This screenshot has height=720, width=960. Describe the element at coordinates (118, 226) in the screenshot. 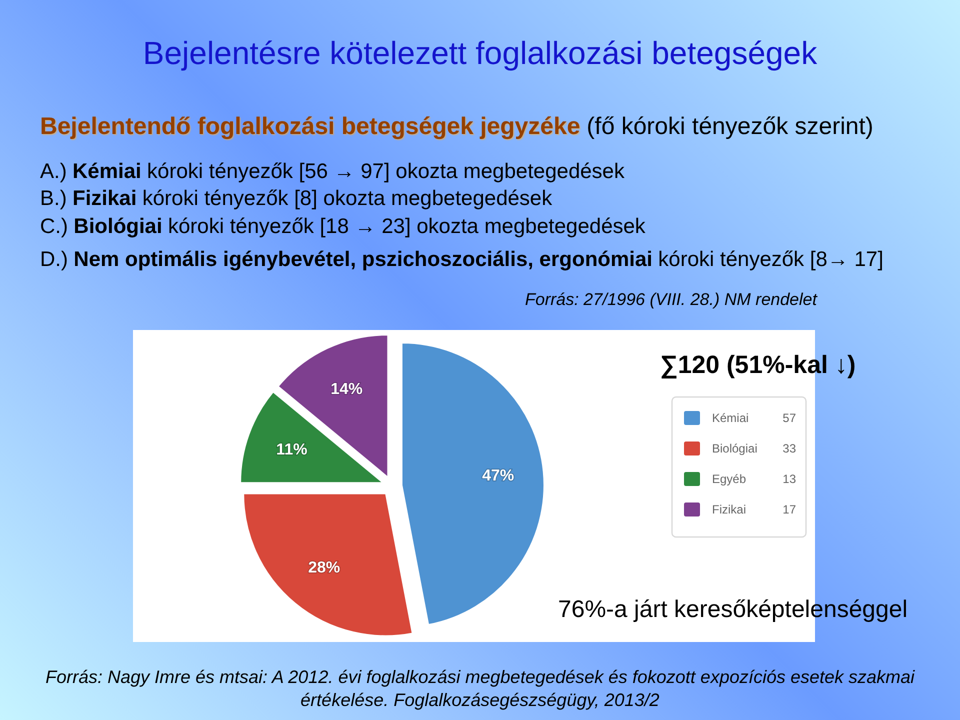

I see `text: Biológiai` at that location.